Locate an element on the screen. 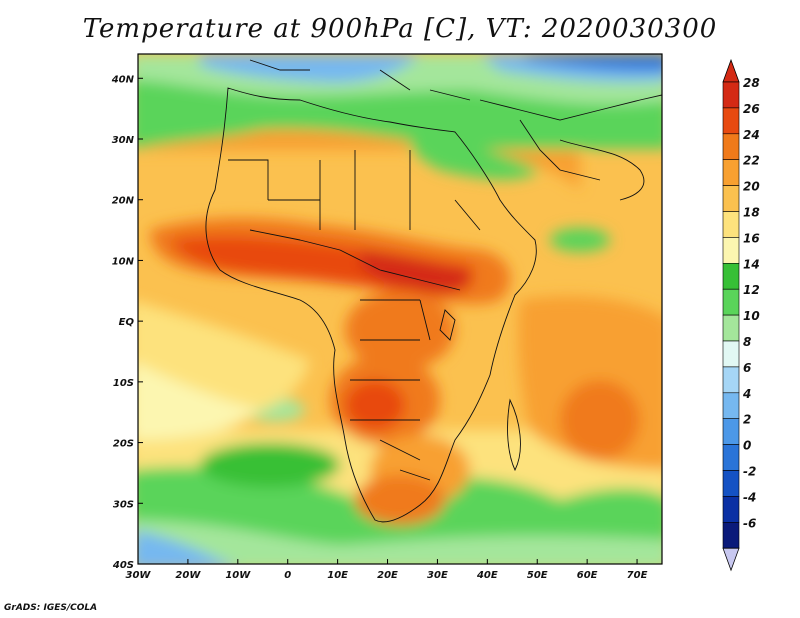 The width and height of the screenshot is (800, 618). lat-tick-label: 20S is located at coordinates (123, 444).